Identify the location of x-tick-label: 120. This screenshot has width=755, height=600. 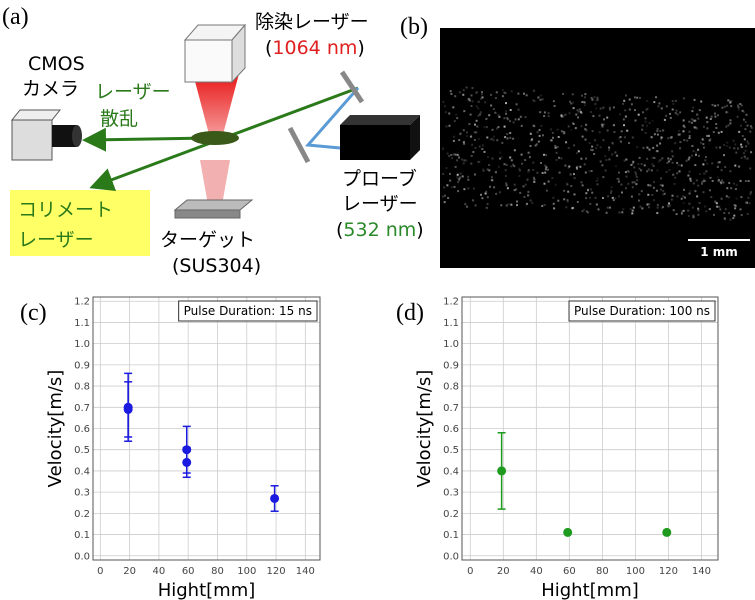
(276, 571).